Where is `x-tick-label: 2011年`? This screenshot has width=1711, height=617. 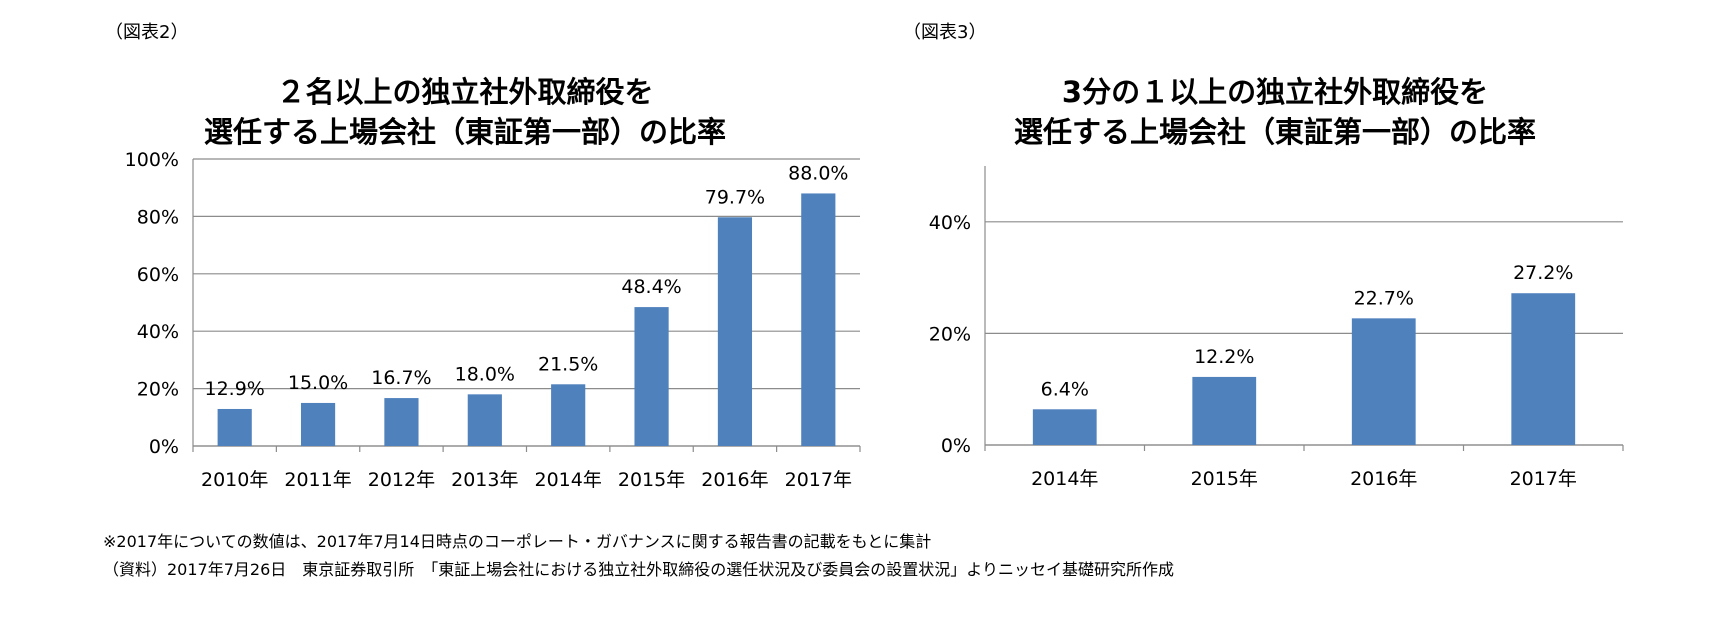 x-tick-label: 2011年 is located at coordinates (317, 480).